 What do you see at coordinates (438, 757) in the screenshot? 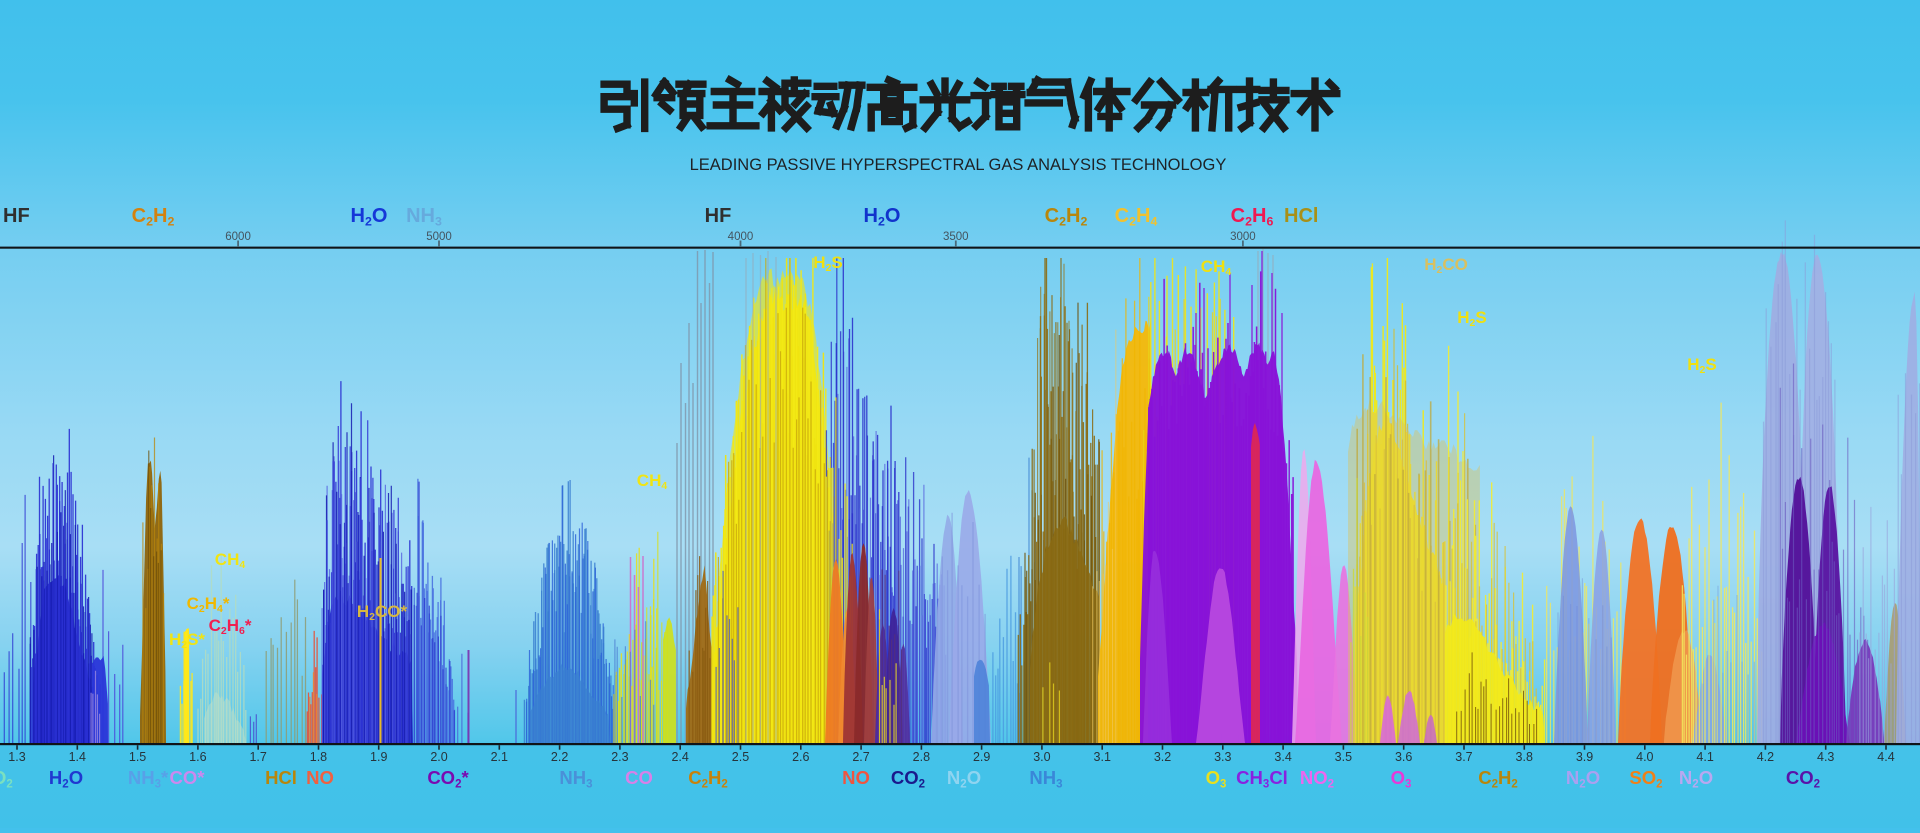
I see `svg-text: 2.0` at bounding box center [438, 757].